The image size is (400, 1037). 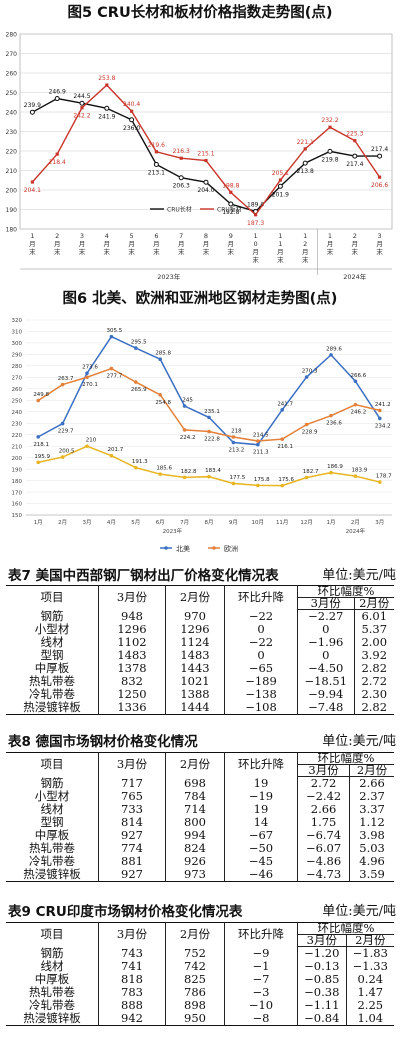 I want to click on table-cell: 742, so click(x=195, y=966).